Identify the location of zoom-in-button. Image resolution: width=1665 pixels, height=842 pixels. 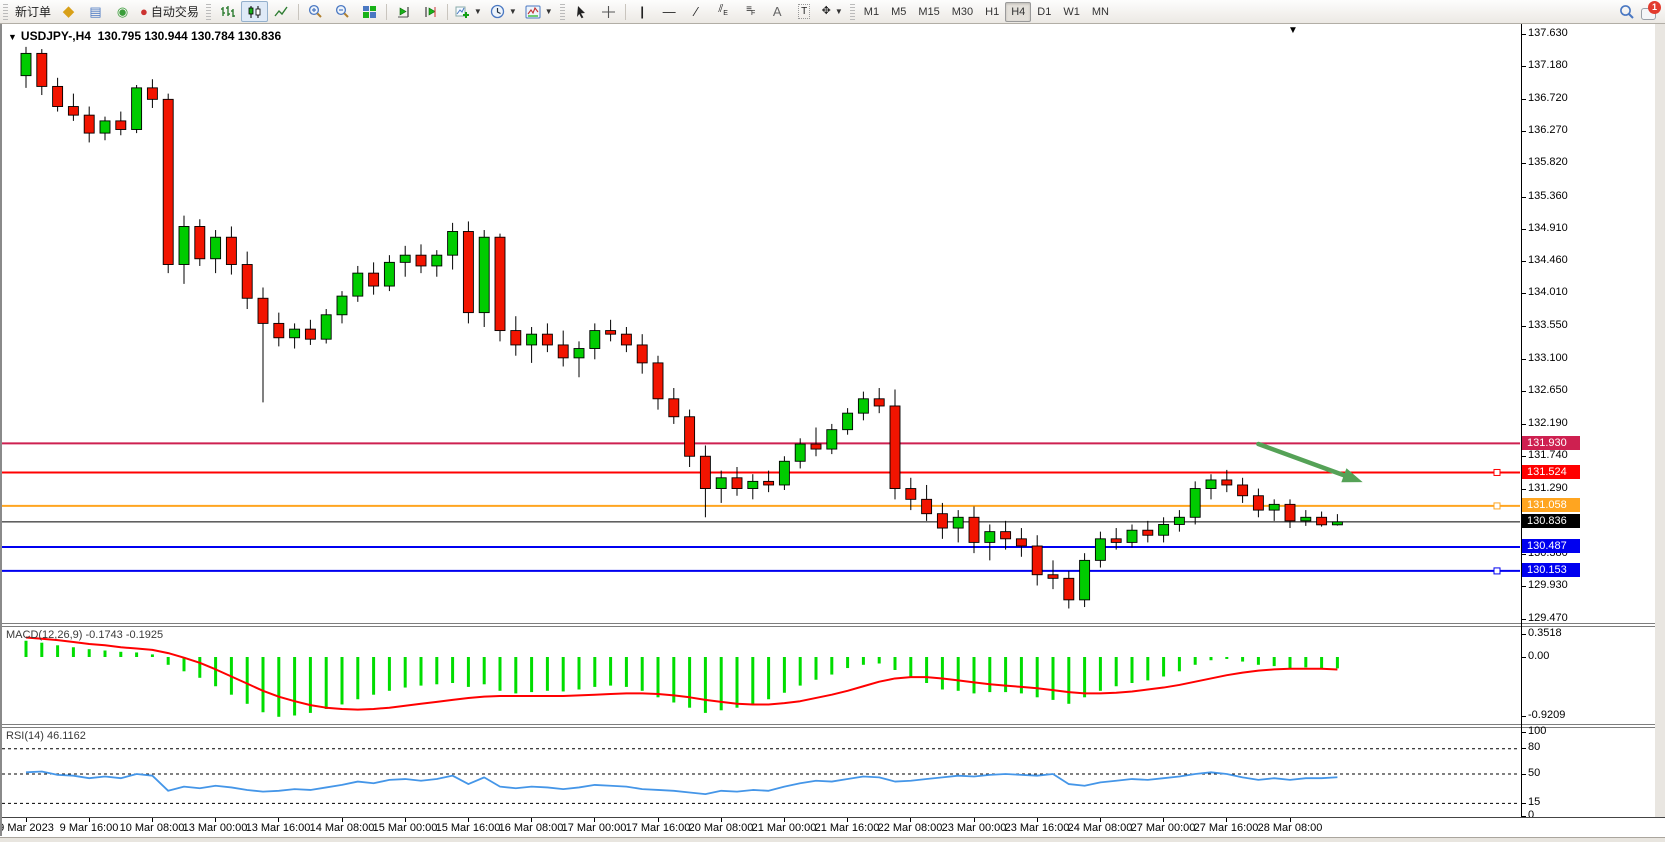
(315, 11).